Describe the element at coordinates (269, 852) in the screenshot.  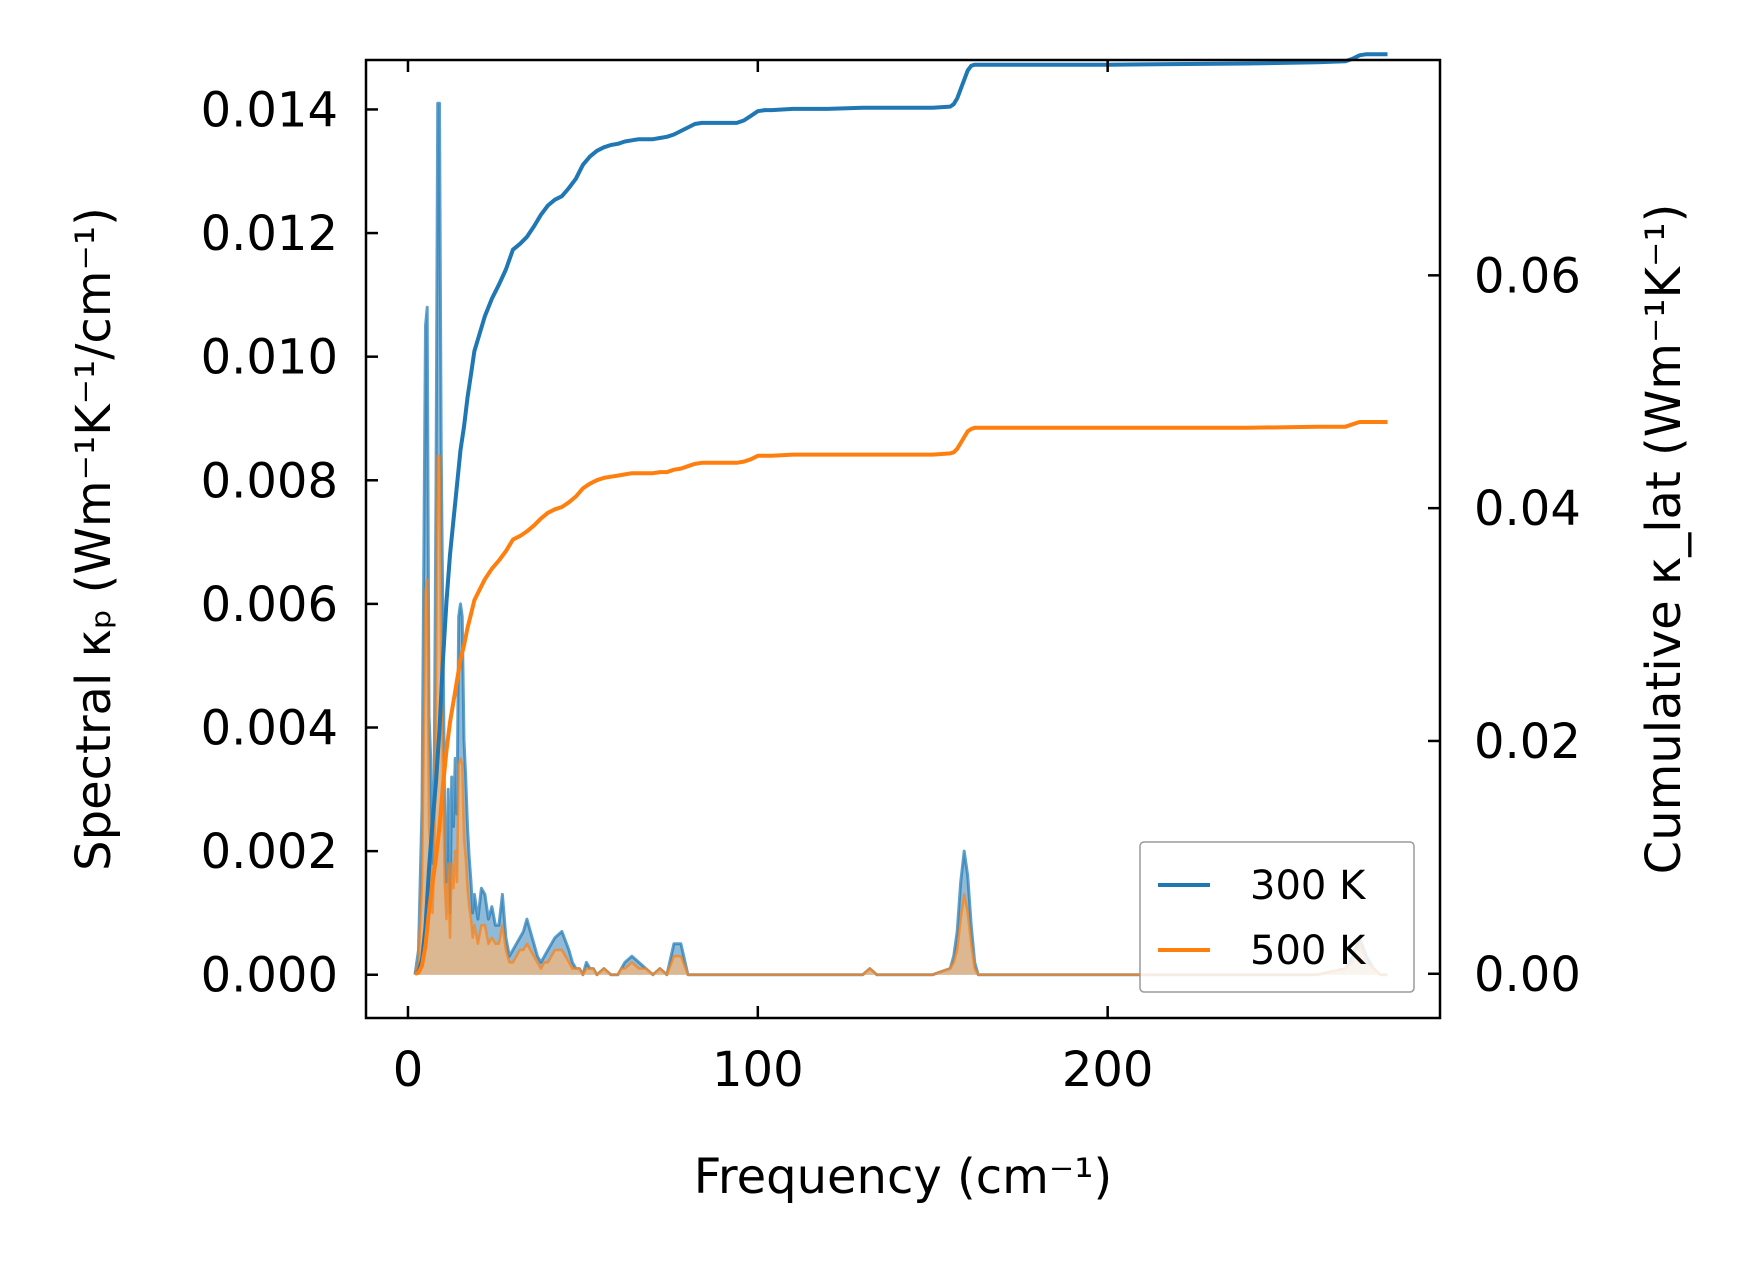
I see `left-y-tick-label: 0.002` at that location.